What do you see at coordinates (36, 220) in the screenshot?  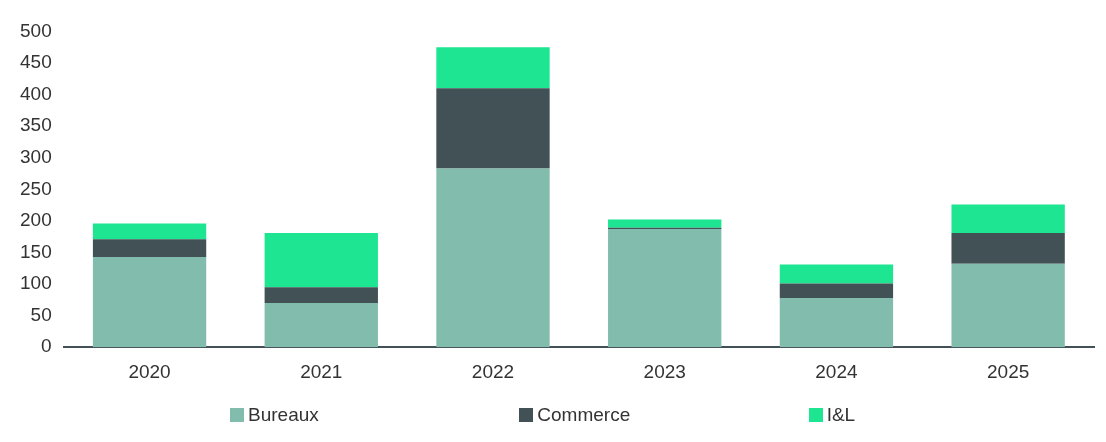 I see `y-tick-label: 200` at bounding box center [36, 220].